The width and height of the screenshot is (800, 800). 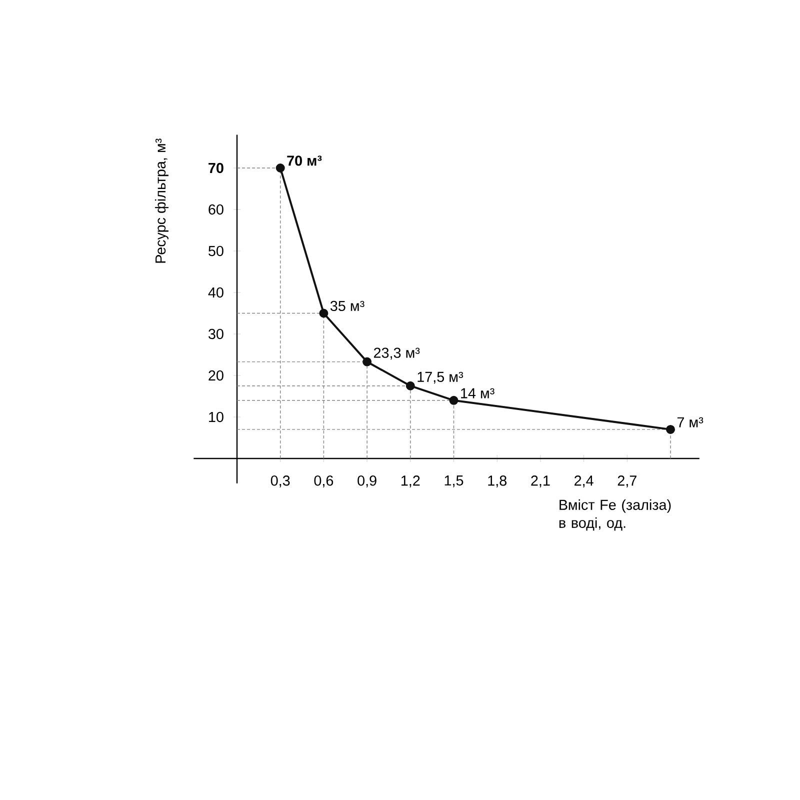 I want to click on y-tick-label: 10, so click(x=216, y=417).